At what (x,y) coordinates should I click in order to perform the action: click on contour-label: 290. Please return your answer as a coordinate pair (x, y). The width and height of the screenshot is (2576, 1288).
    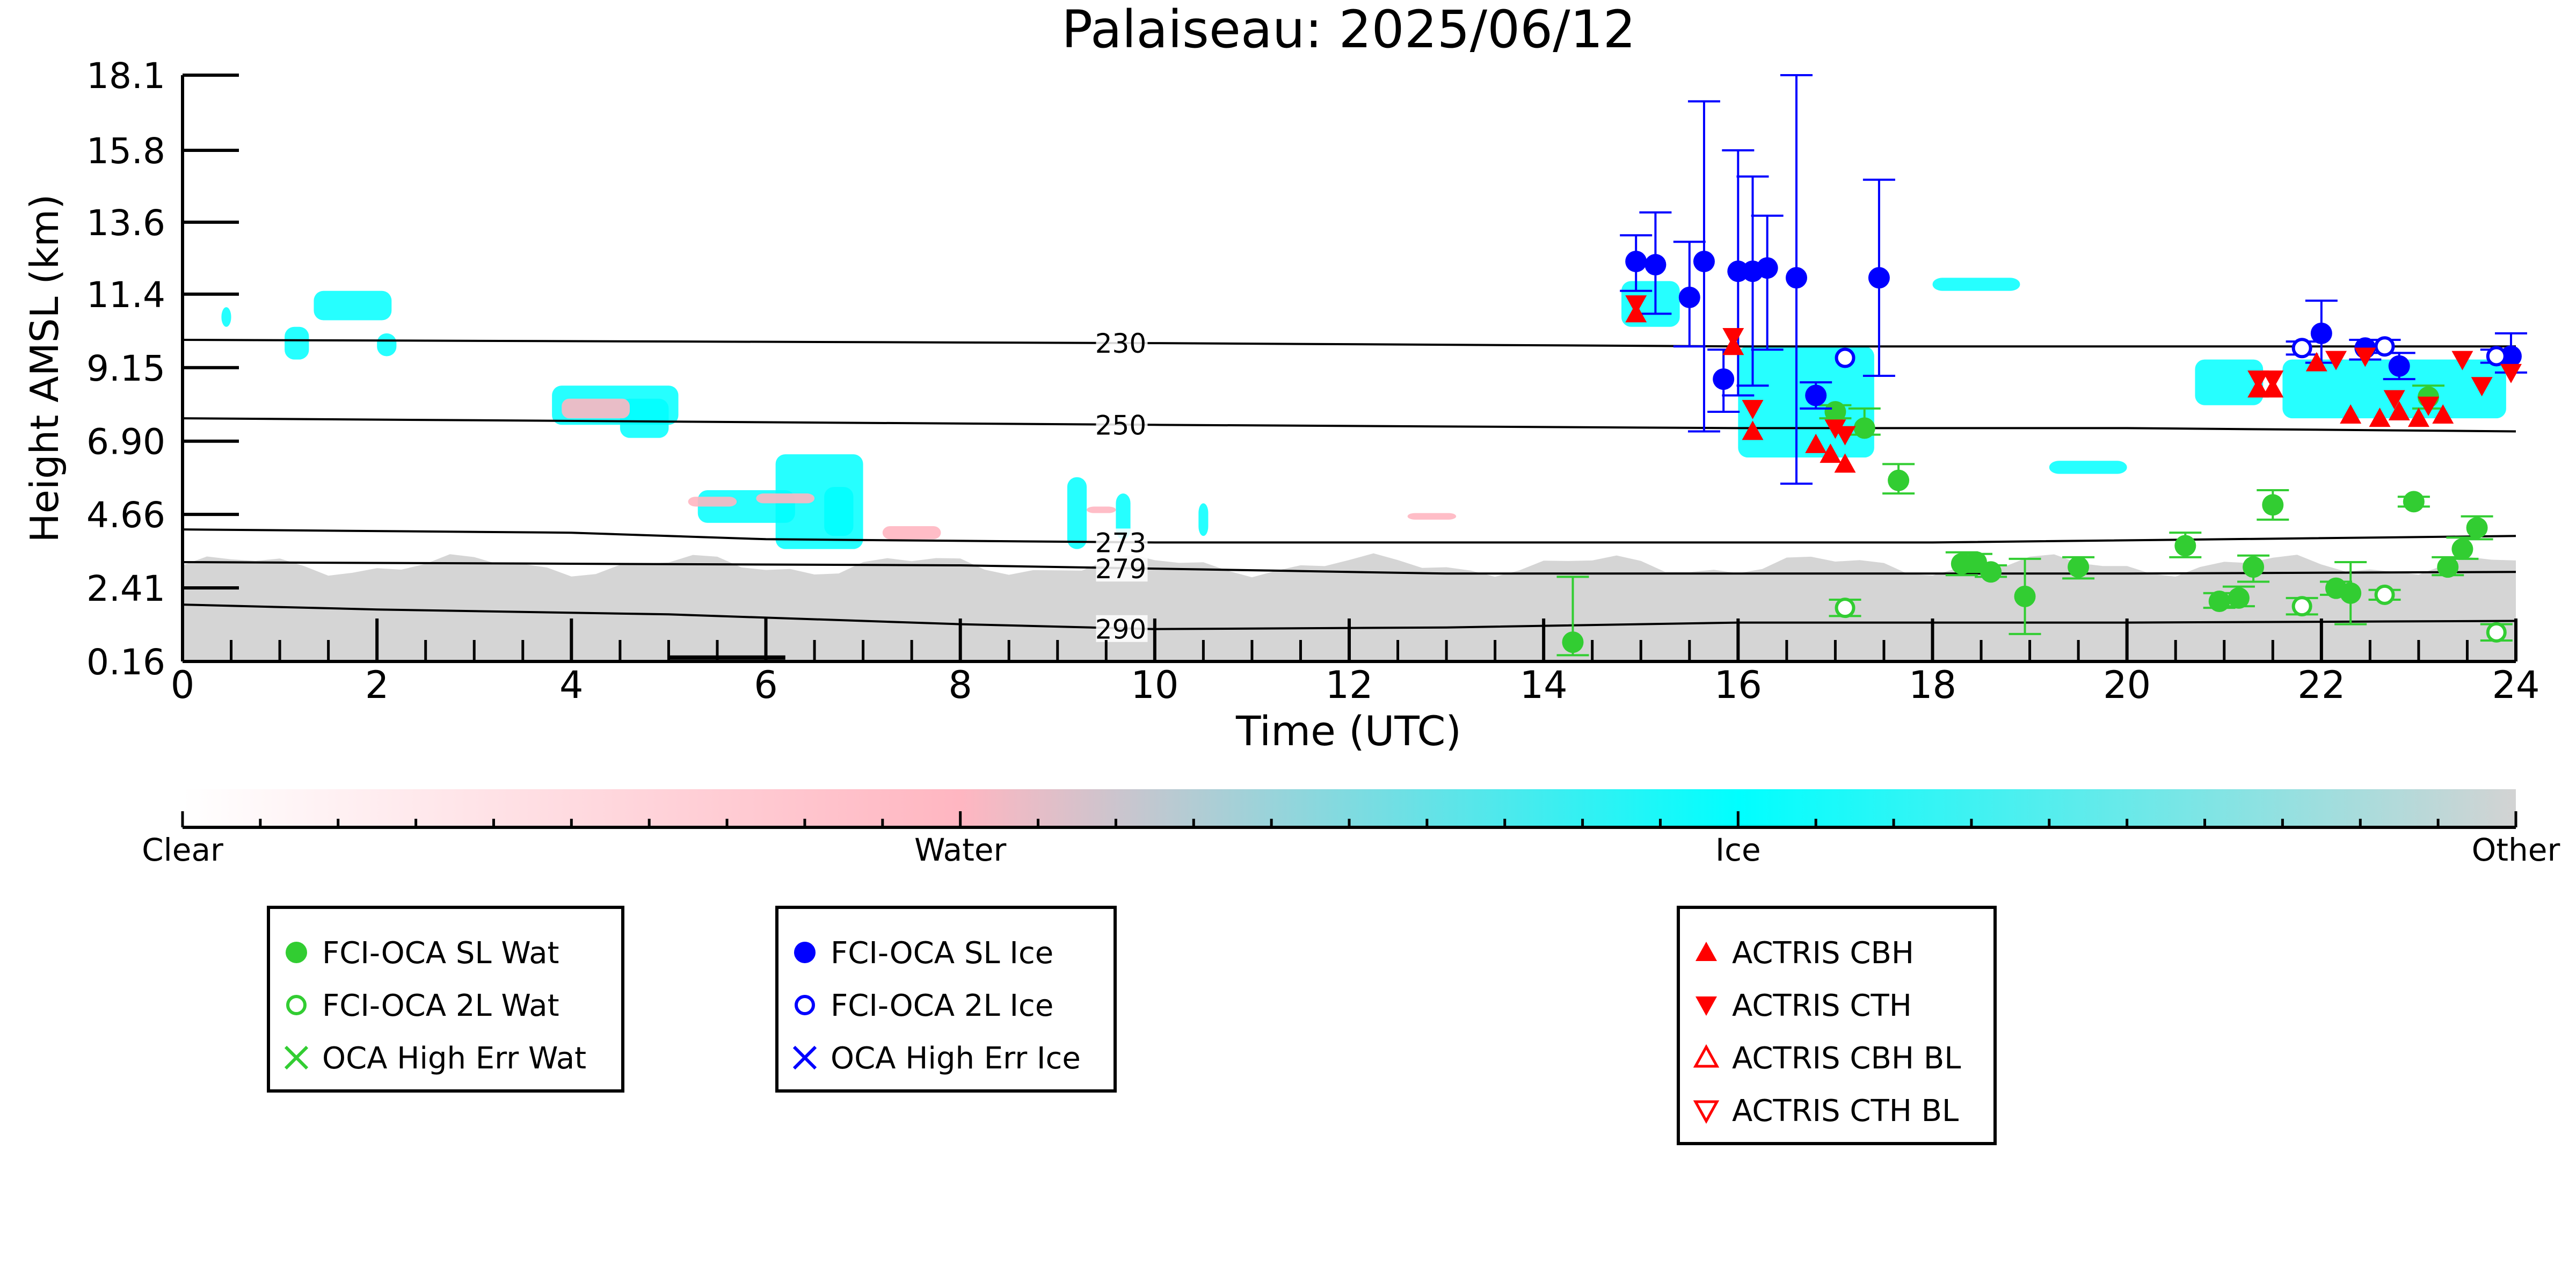
    Looking at the image, I should click on (1120, 629).